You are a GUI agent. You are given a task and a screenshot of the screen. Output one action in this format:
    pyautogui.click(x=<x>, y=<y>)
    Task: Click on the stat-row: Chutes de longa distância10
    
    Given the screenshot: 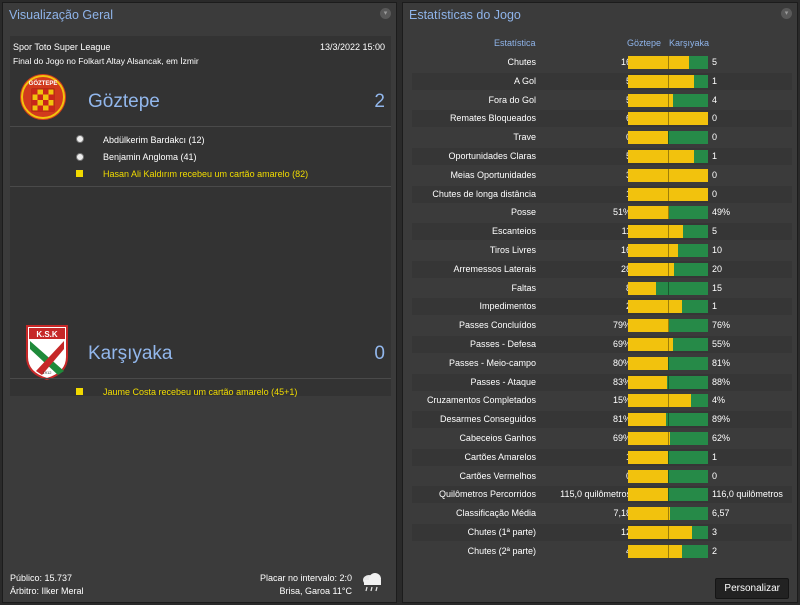 What is the action you would take?
    pyautogui.click(x=602, y=194)
    